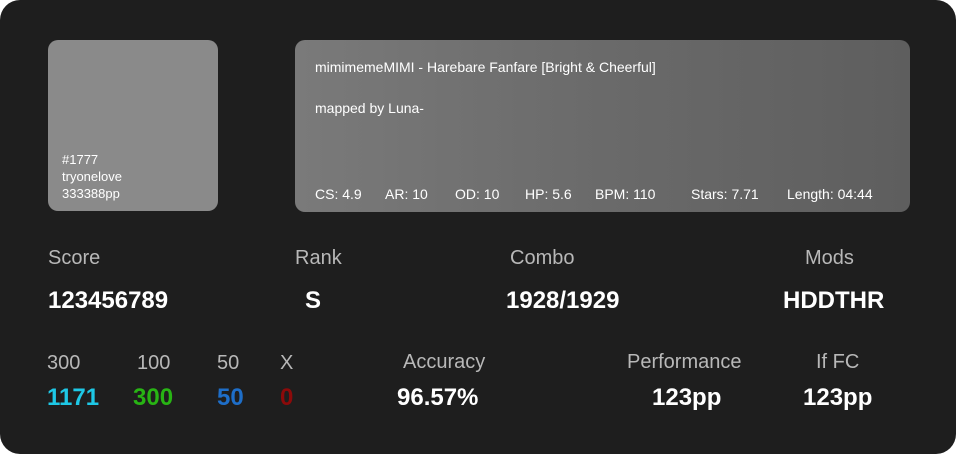 Image resolution: width=956 pixels, height=454 pixels. Describe the element at coordinates (829, 258) in the screenshot. I see `mods-label: Mods` at that location.